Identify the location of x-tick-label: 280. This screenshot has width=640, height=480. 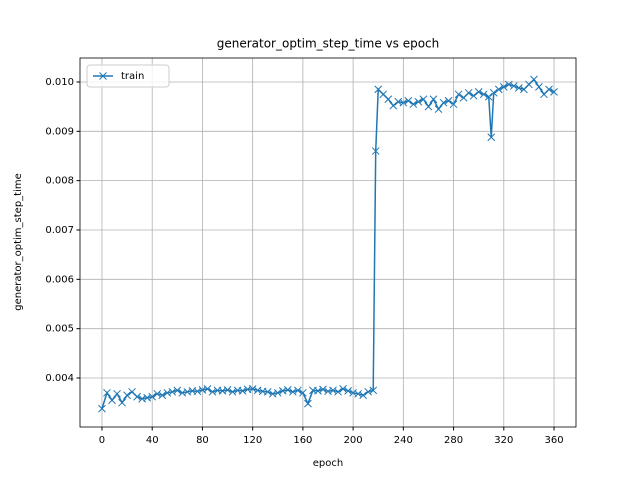
(453, 440).